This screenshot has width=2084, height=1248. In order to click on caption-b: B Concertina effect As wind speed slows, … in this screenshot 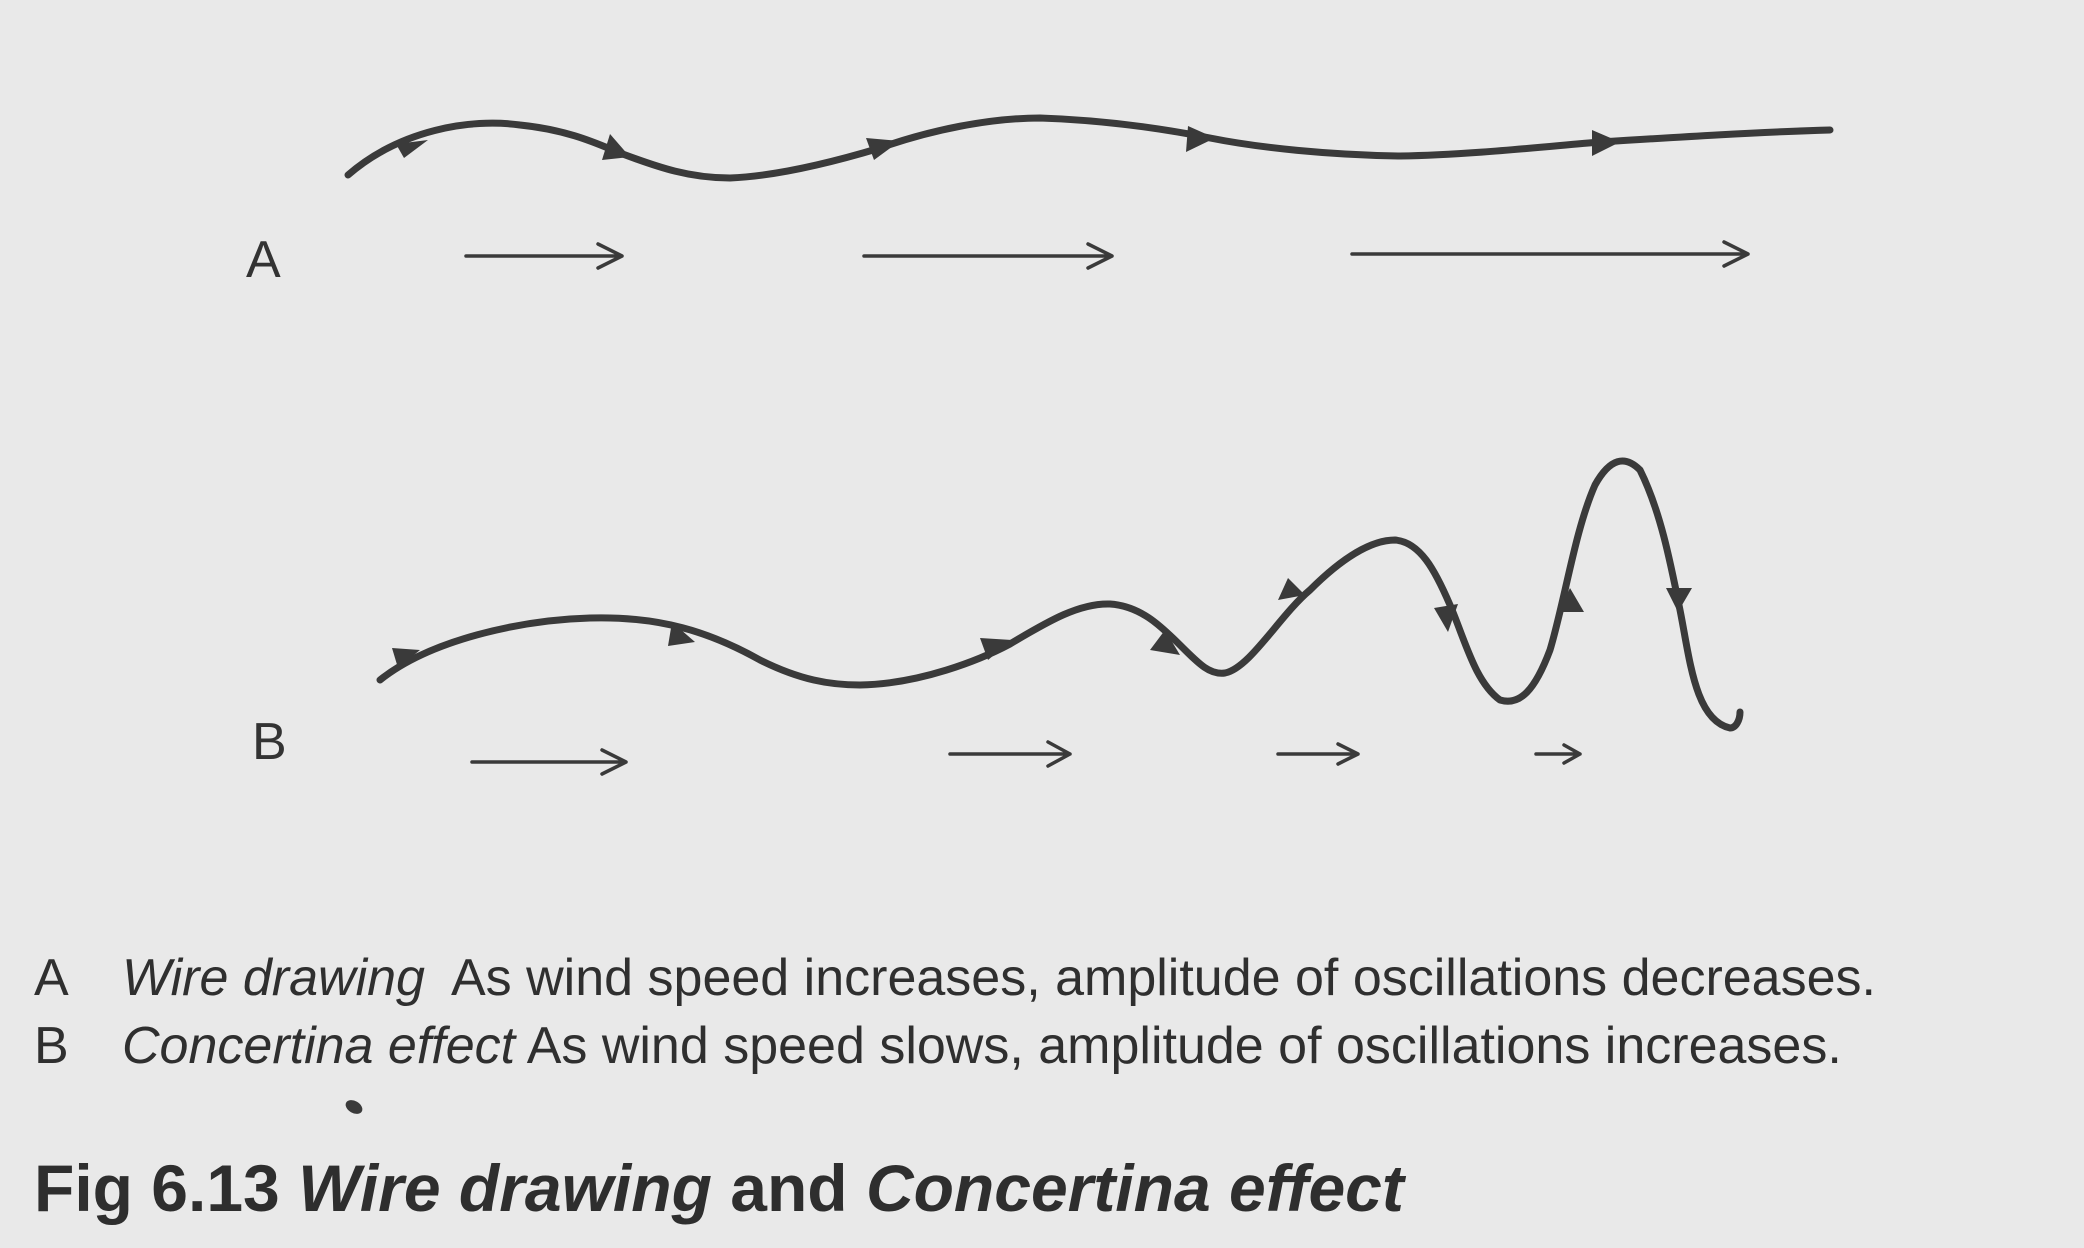, I will do `click(938, 1046)`.